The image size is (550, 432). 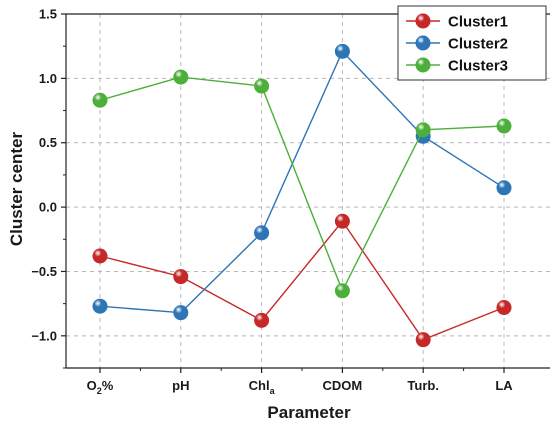 I want to click on legend: Cluster1 Cluster2 Cluster3, so click(x=472, y=43).